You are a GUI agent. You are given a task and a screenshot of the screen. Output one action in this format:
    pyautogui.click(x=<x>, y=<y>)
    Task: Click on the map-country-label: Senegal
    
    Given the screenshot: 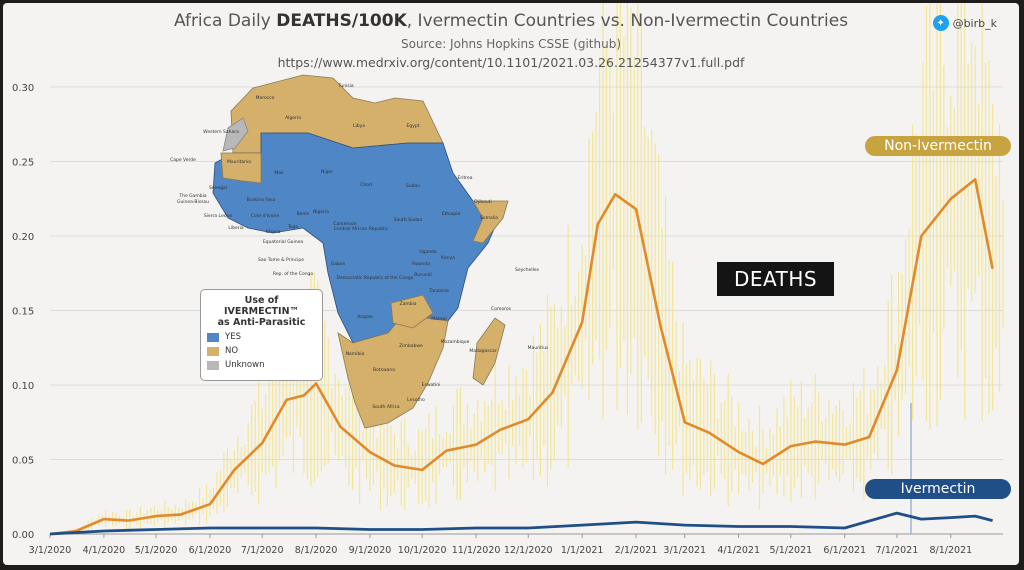 What is the action you would take?
    pyautogui.click(x=218, y=188)
    